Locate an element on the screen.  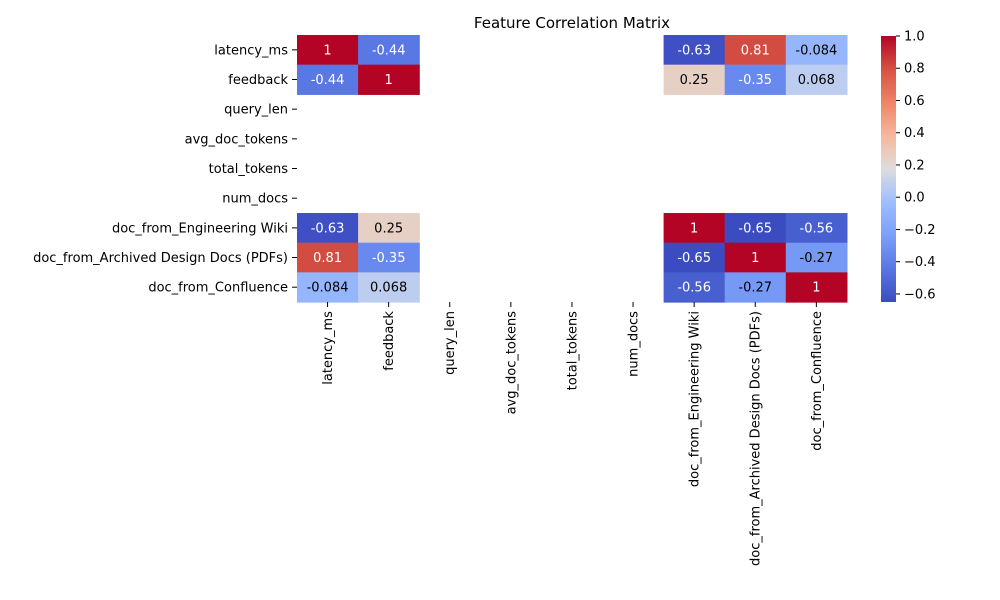
x-tick-label: total_tokens is located at coordinates (572, 351).